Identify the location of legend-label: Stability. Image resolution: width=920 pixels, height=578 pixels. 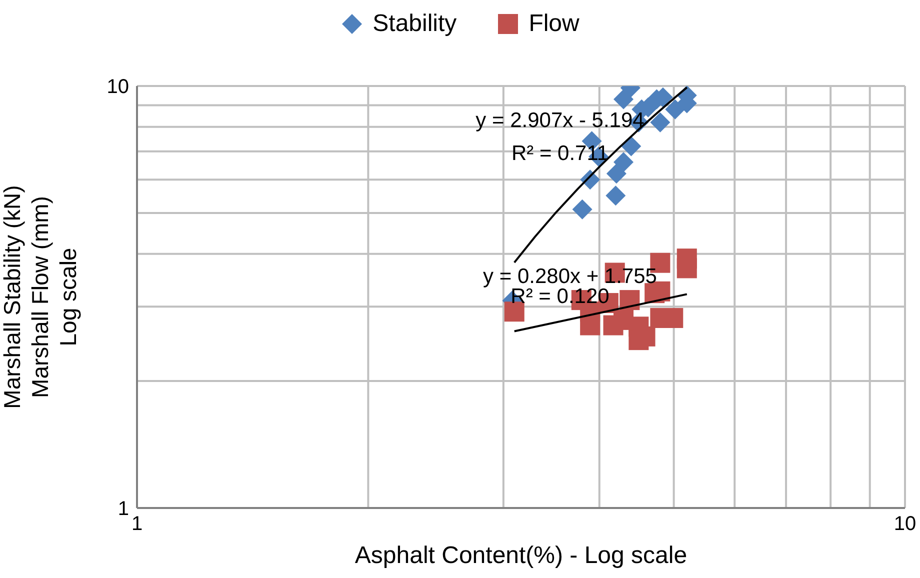
(414, 24).